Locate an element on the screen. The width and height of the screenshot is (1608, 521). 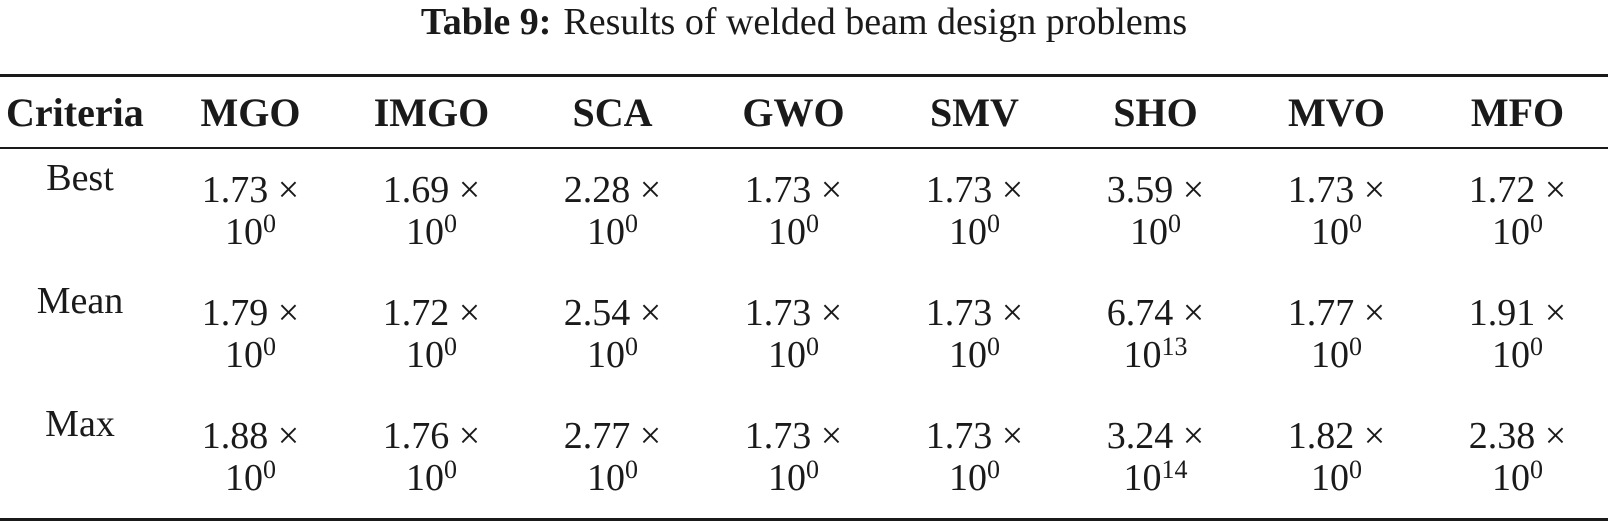
header-mvo: MVO is located at coordinates (1336, 112).